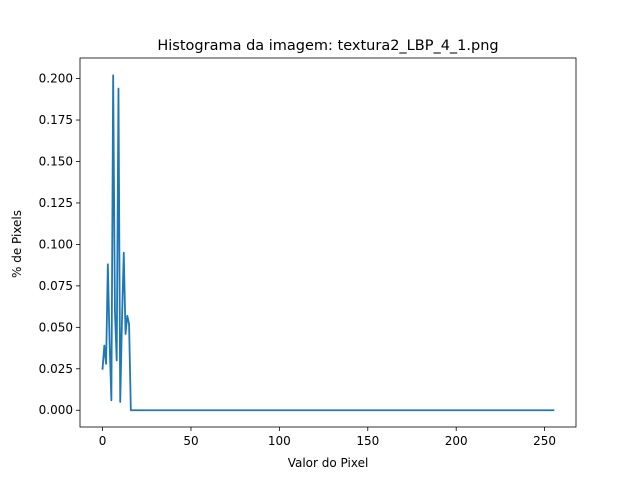  What do you see at coordinates (103, 441) in the screenshot?
I see `x-tick-label: 0` at bounding box center [103, 441].